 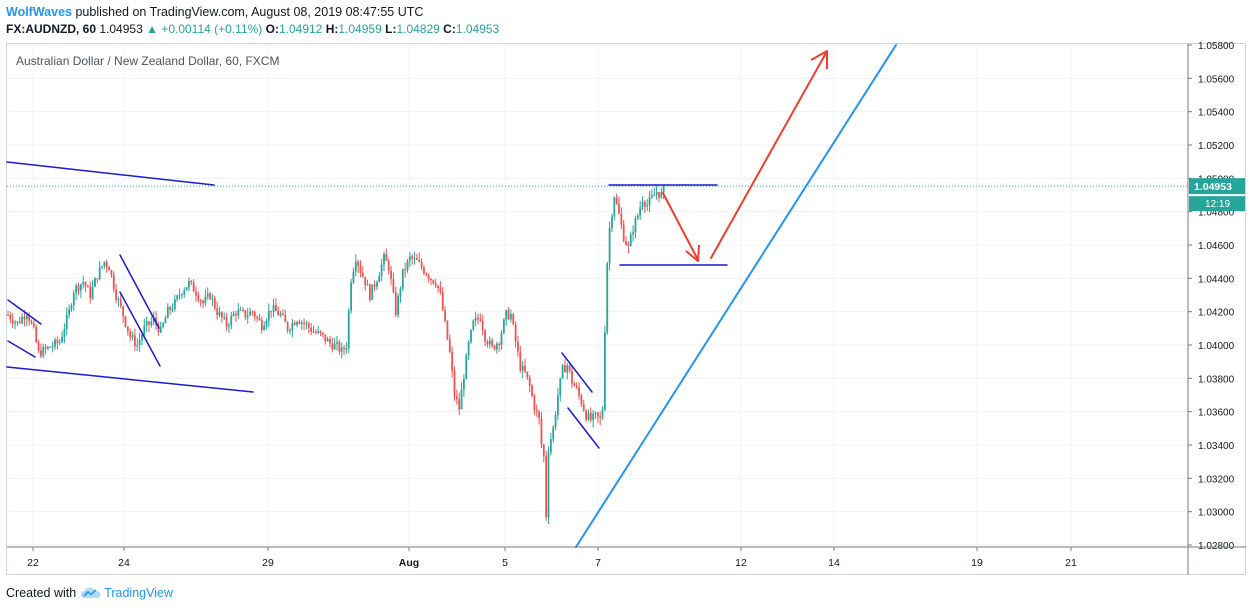 I want to click on y-tick-label: 1.03200, so click(x=1216, y=479).